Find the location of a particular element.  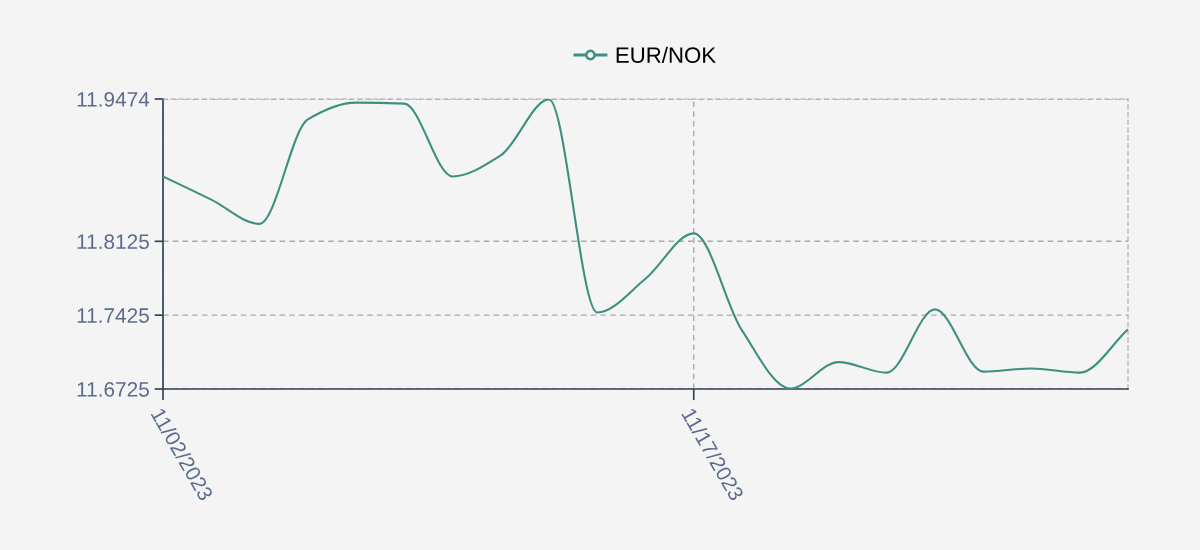

legend-label: EUR/NOK is located at coordinates (666, 55).